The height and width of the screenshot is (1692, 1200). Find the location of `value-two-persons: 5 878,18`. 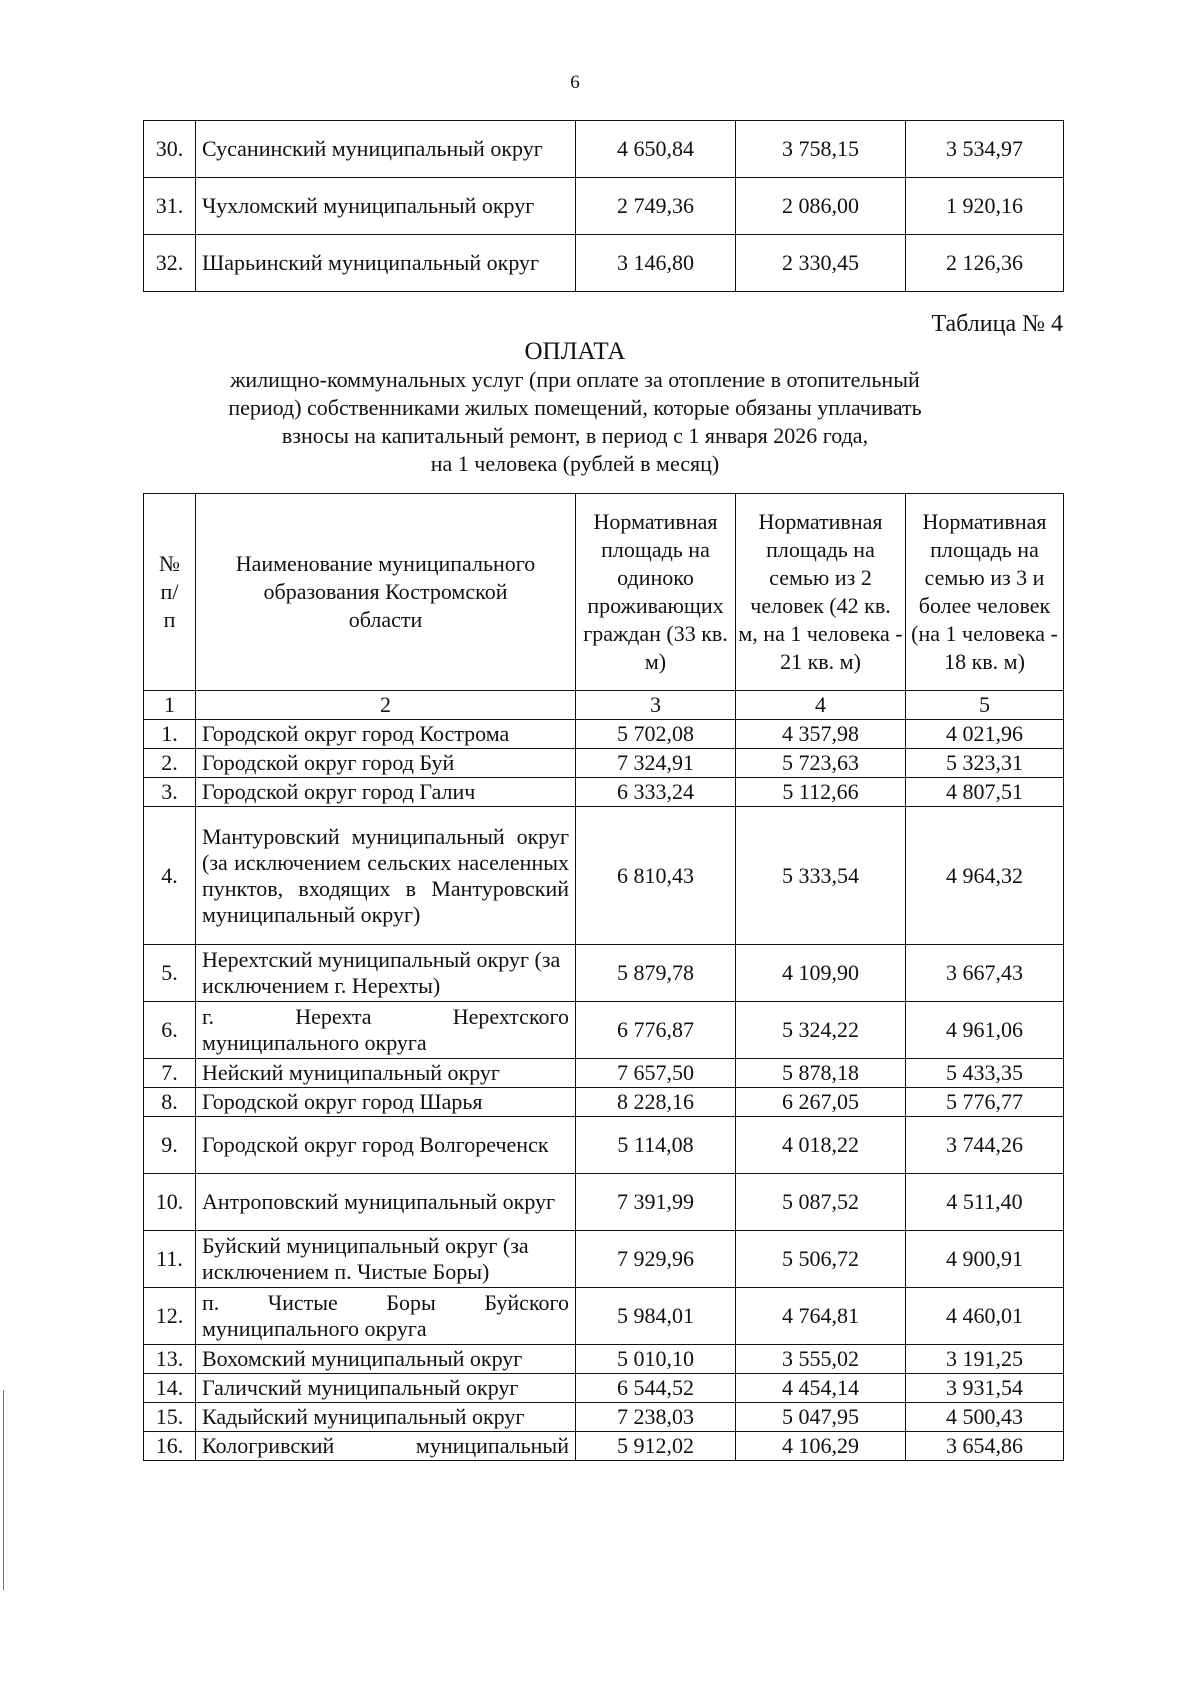

value-two-persons: 5 878,18 is located at coordinates (820, 1073).